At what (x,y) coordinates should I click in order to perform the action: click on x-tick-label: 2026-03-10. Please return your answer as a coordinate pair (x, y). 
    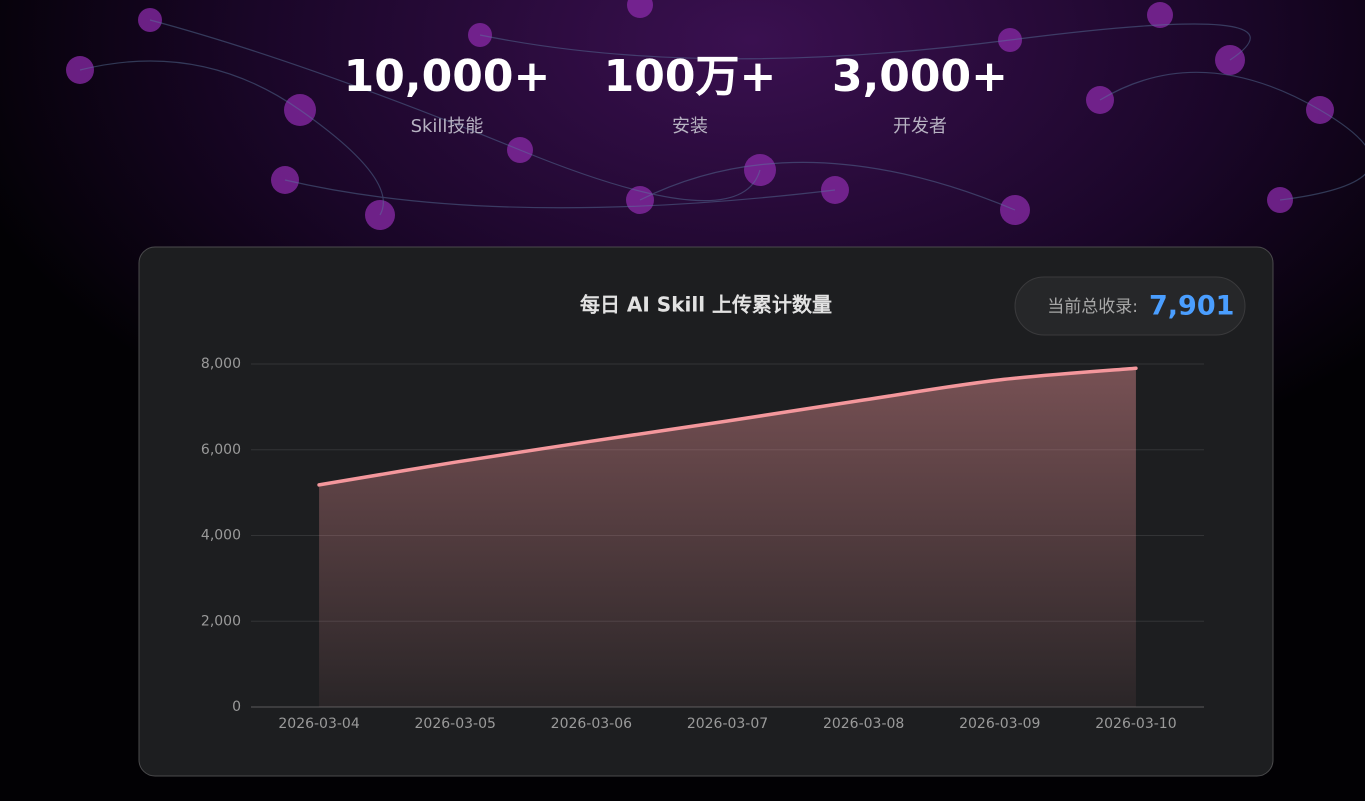
    Looking at the image, I should click on (1135, 724).